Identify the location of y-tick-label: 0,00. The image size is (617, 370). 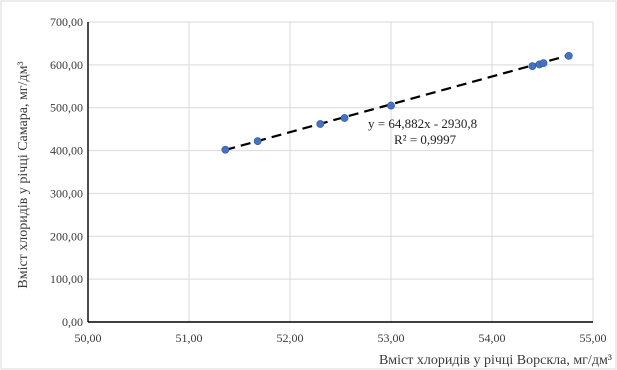
(72, 322).